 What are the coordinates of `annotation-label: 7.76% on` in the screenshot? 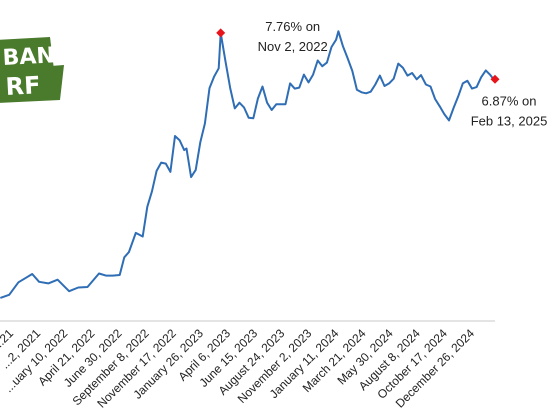 It's located at (292, 26).